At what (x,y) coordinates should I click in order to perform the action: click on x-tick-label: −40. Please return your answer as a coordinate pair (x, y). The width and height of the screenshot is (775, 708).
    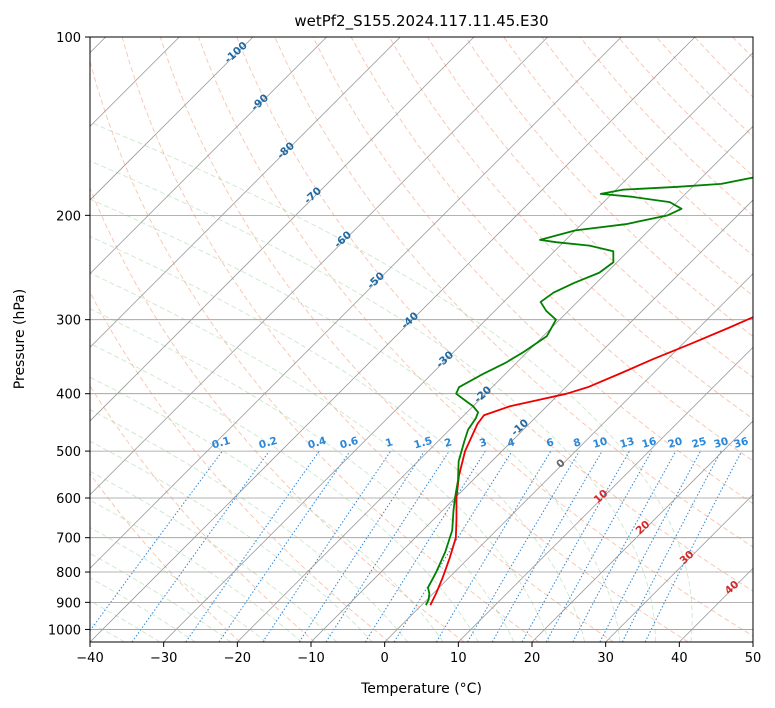
    Looking at the image, I should click on (89, 658).